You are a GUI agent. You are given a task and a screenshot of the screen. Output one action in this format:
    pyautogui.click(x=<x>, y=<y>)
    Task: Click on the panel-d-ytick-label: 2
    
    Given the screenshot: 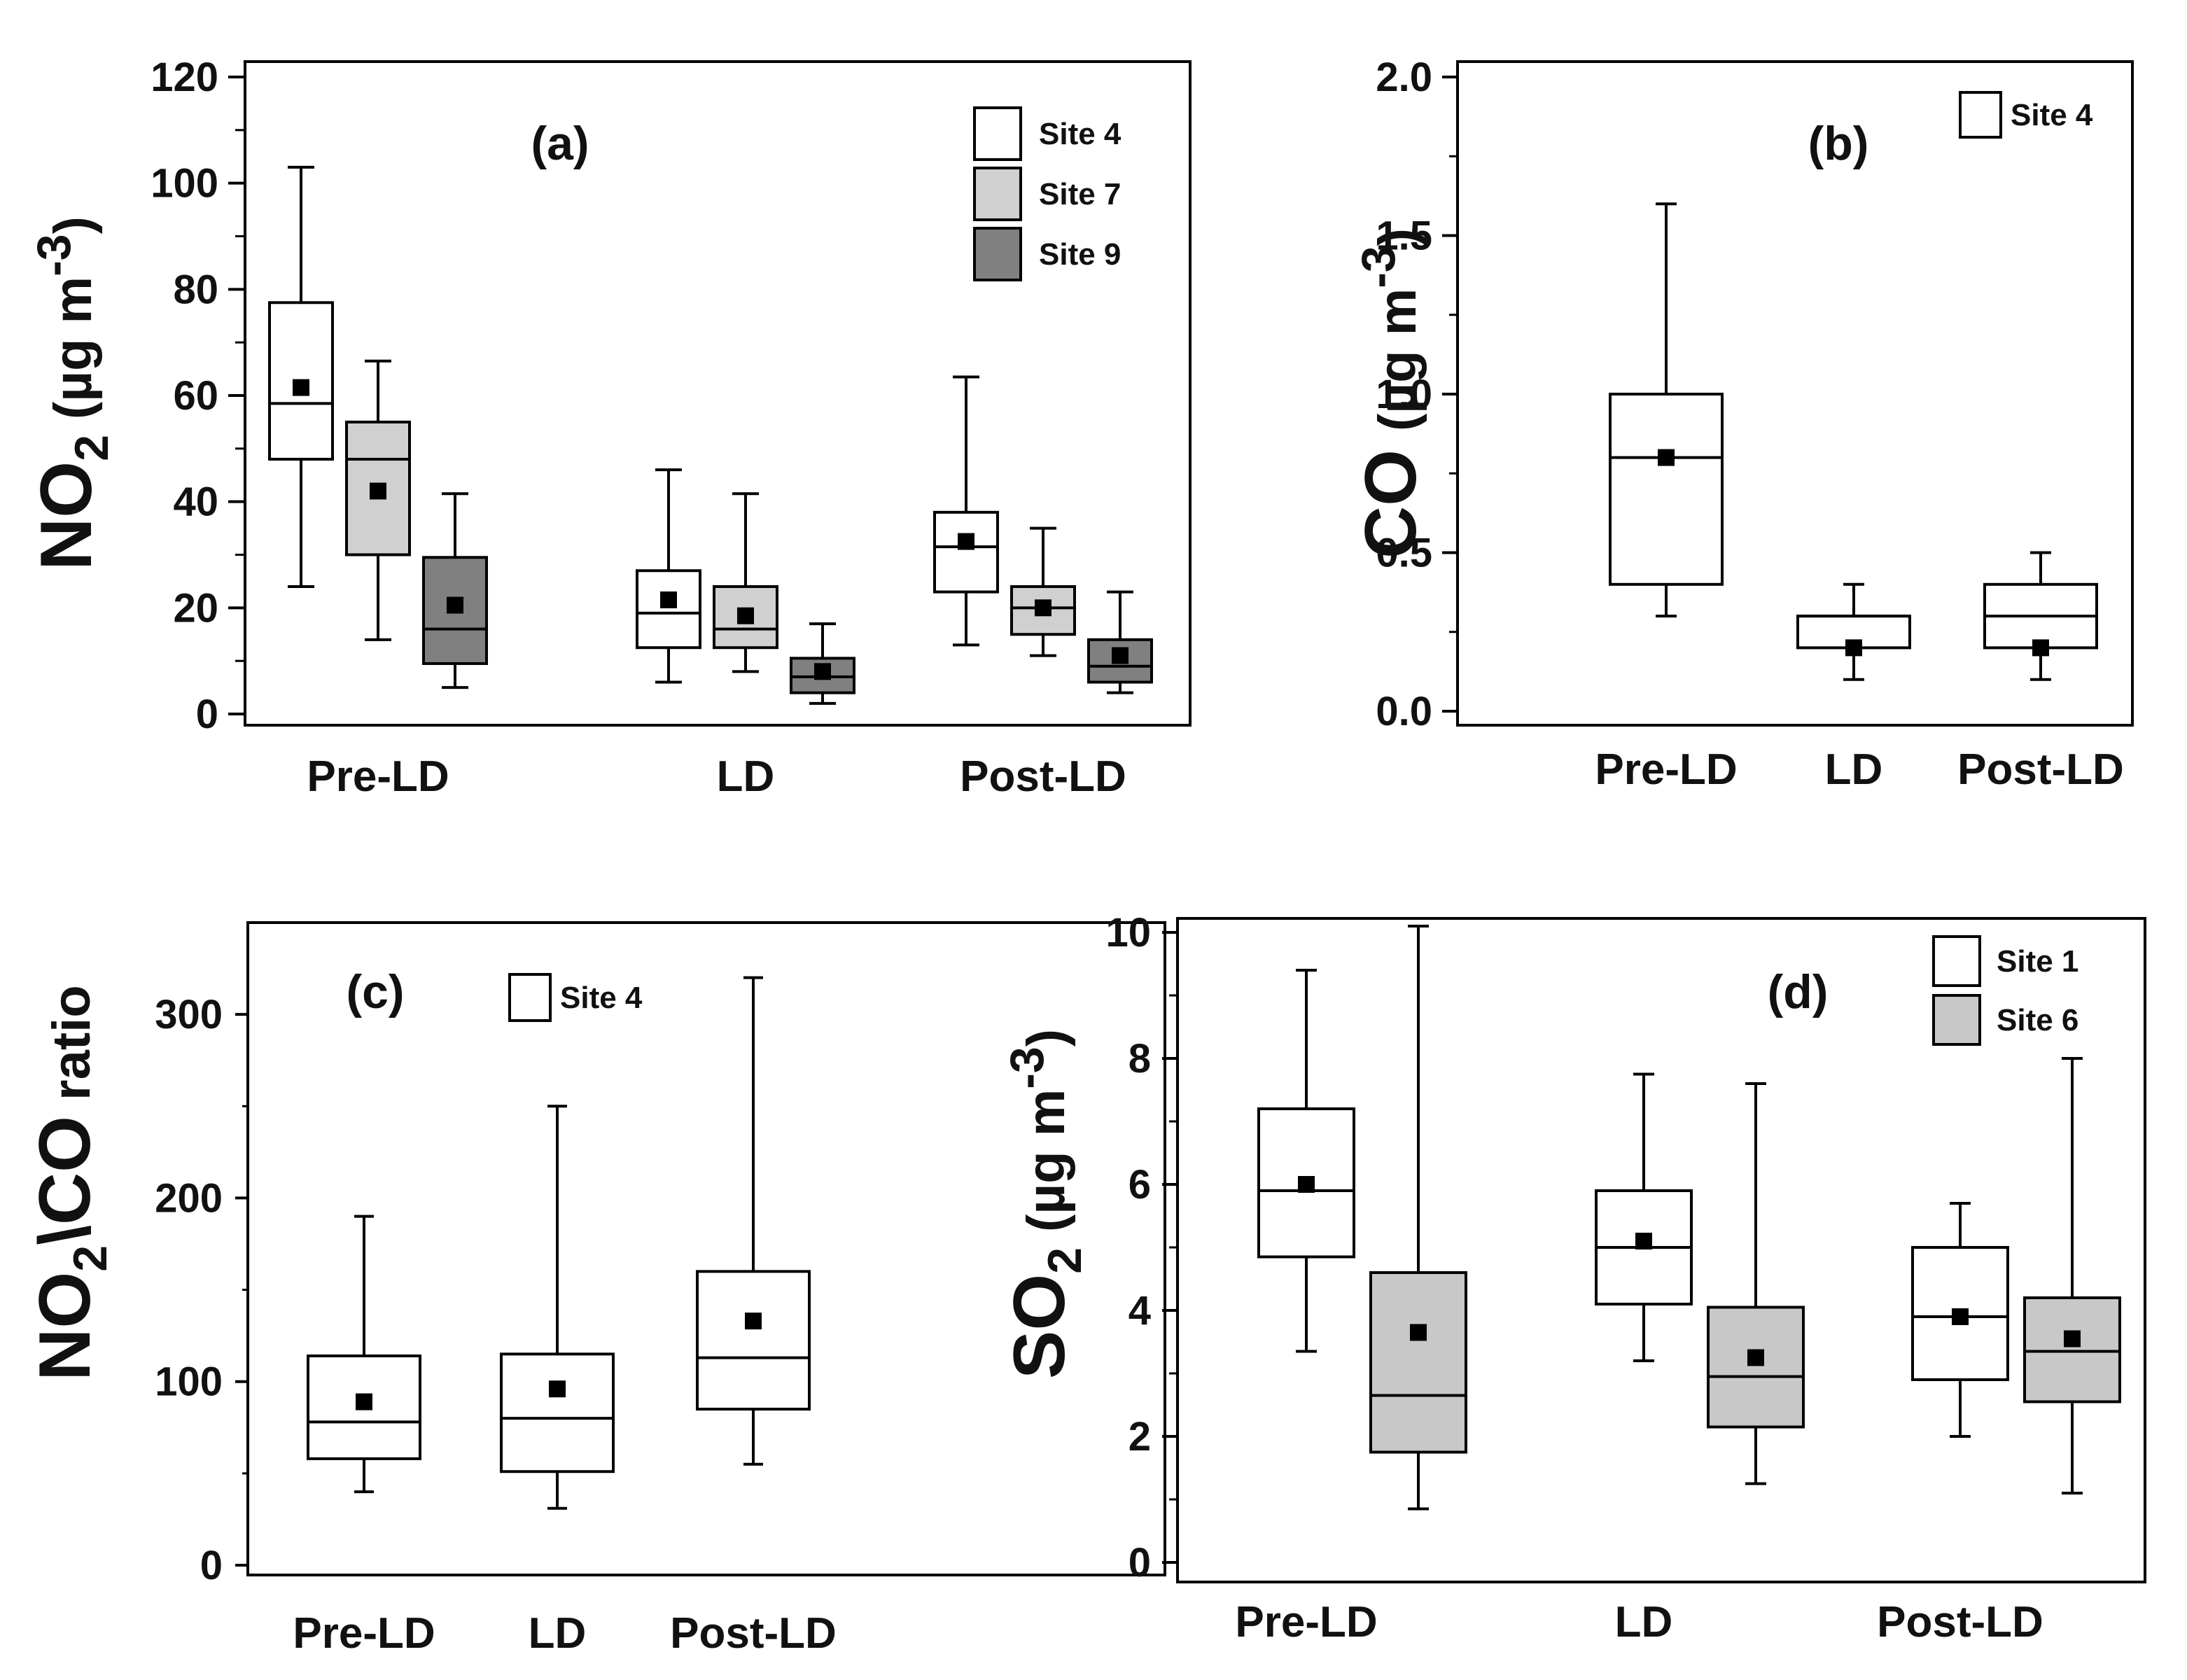 What is the action you would take?
    pyautogui.click(x=1140, y=1437)
    